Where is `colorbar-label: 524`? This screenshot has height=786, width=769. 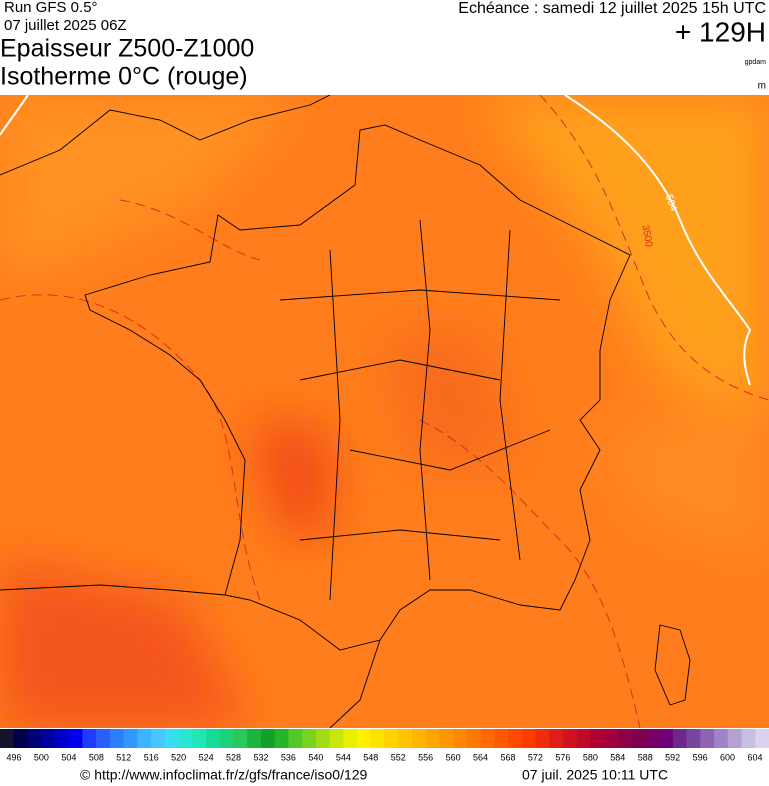
colorbar-label: 524 is located at coordinates (206, 757).